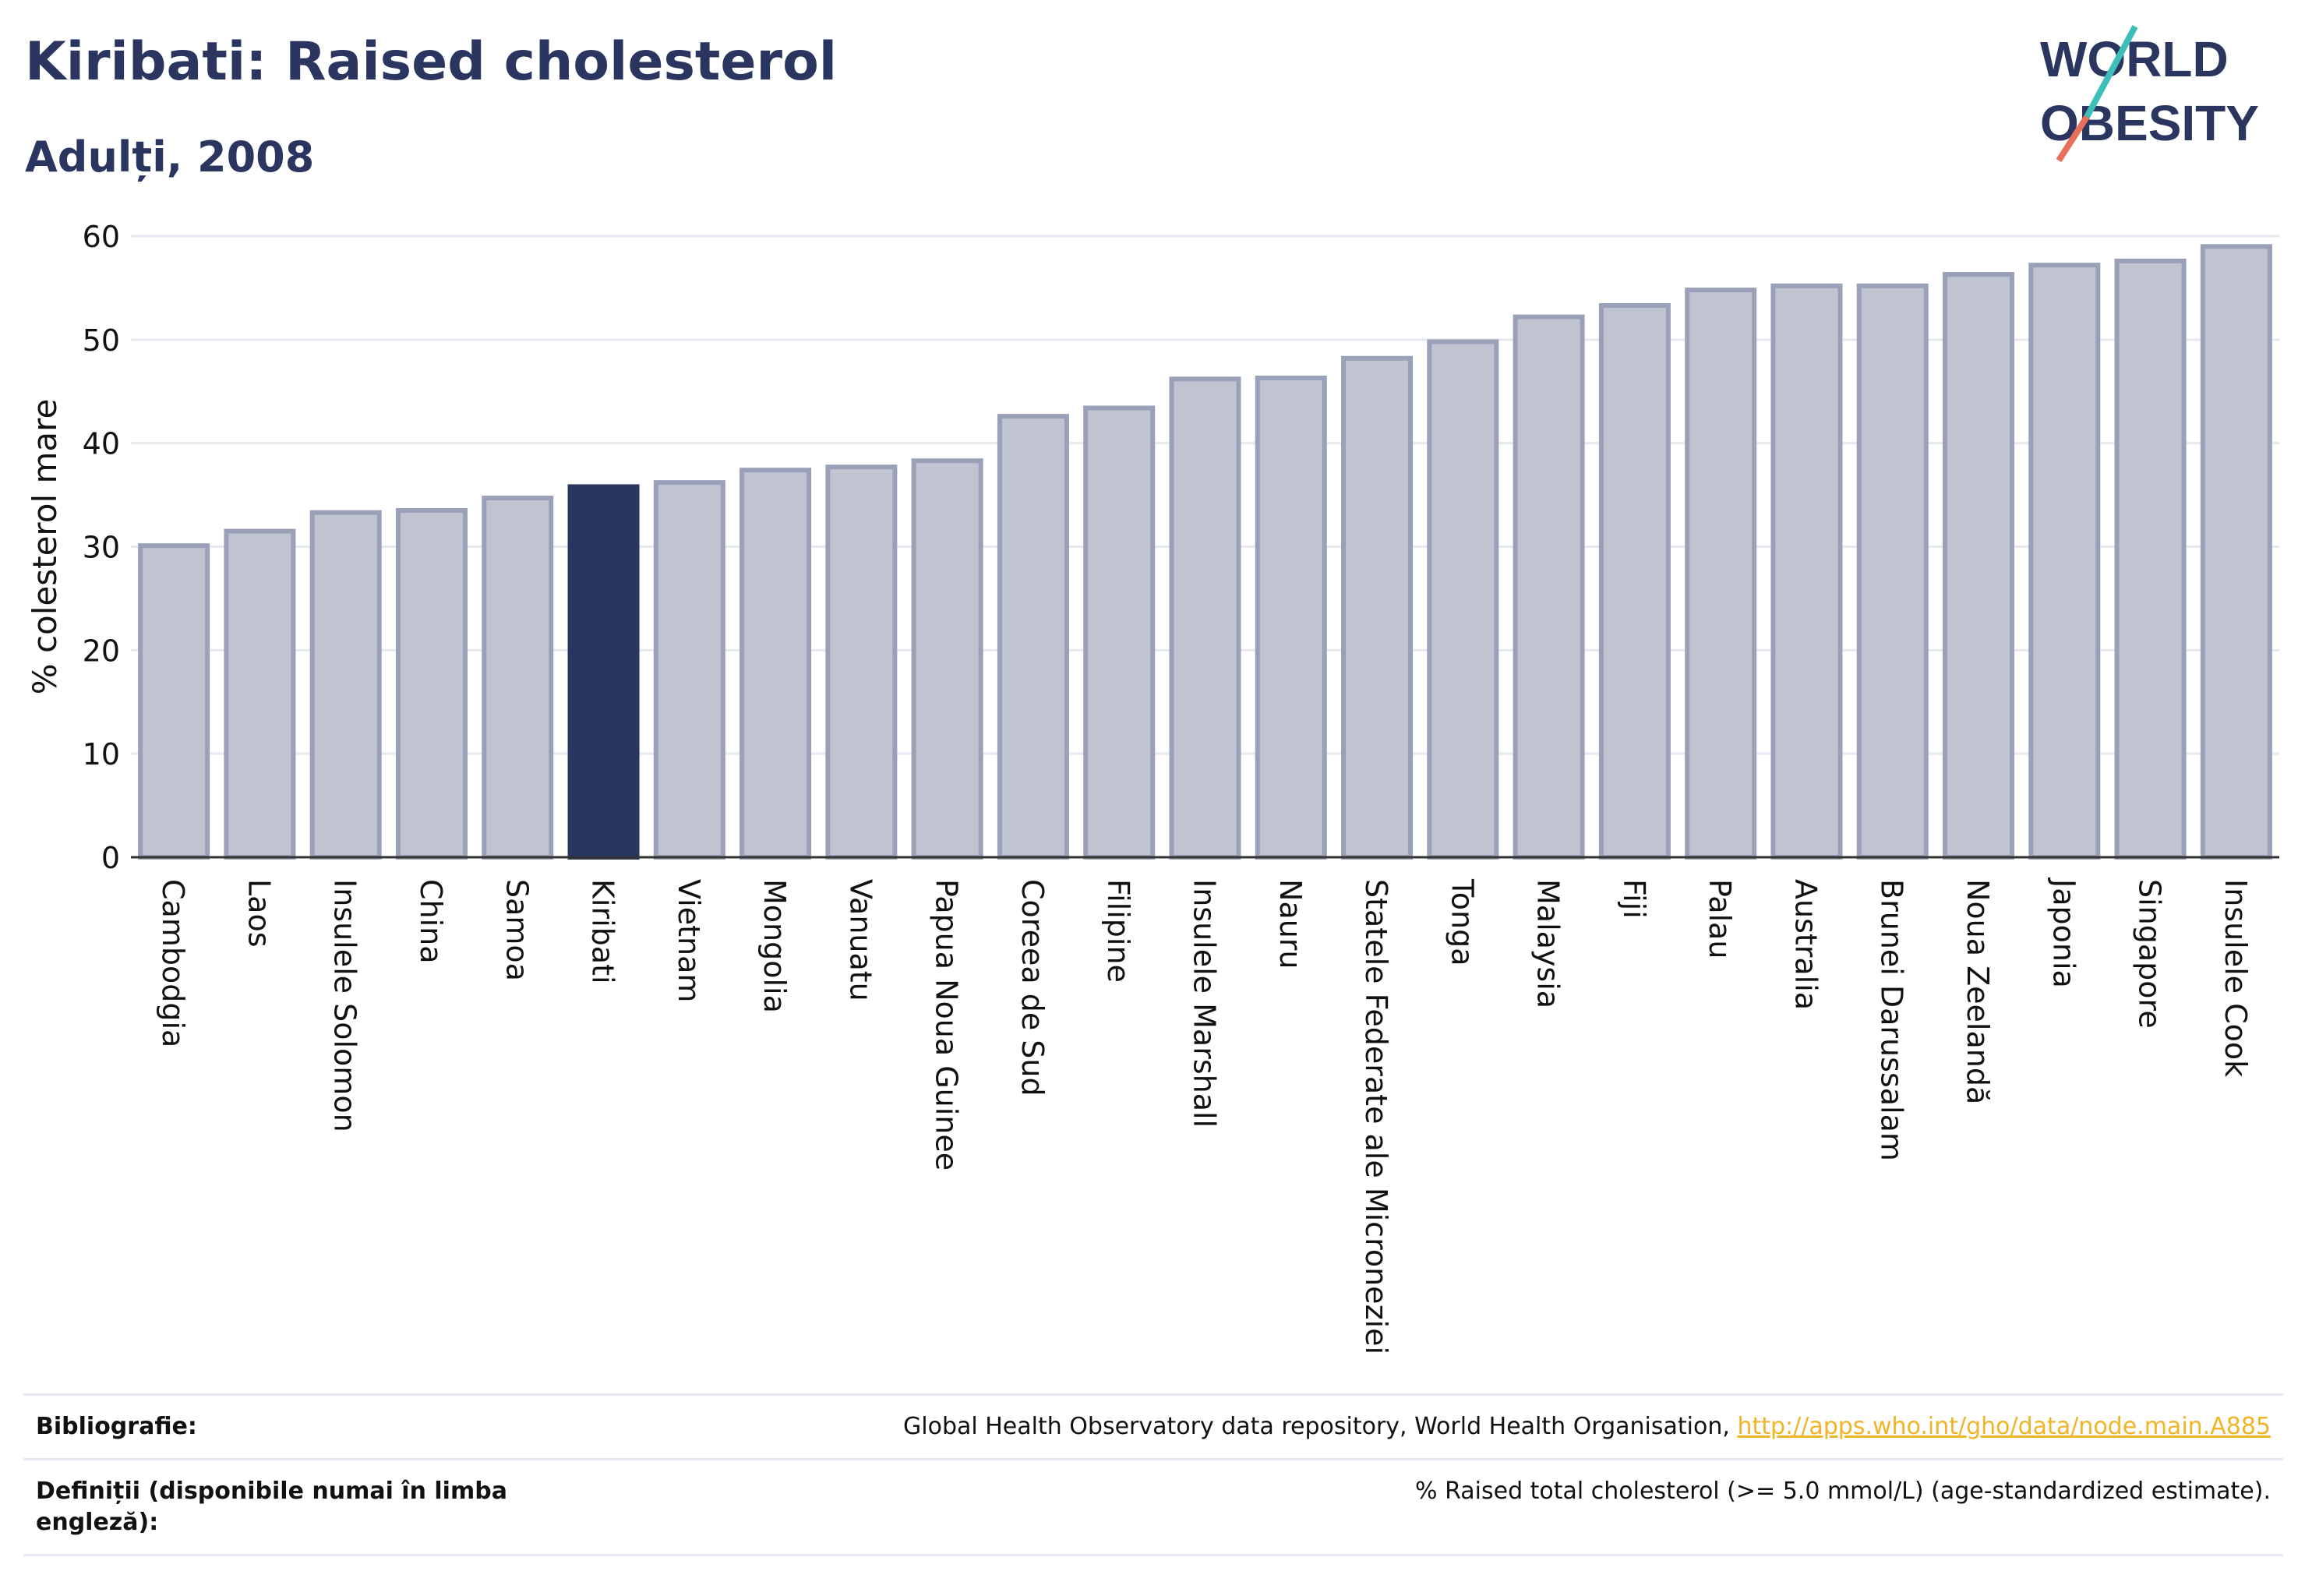  What do you see at coordinates (1032, 987) in the screenshot?
I see `x-tick-label: Coreea de Sud` at bounding box center [1032, 987].